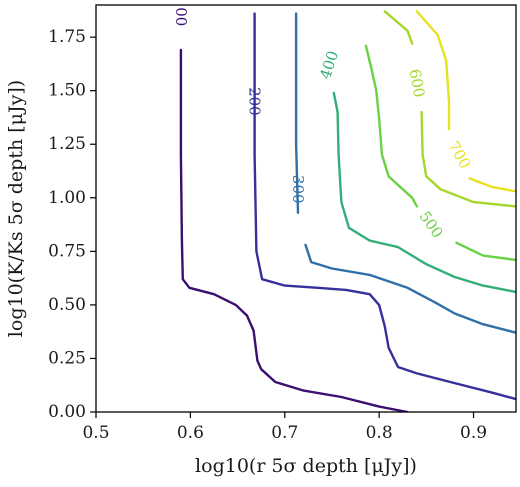  I want to click on x-tick-label: 0.7, so click(284, 433).